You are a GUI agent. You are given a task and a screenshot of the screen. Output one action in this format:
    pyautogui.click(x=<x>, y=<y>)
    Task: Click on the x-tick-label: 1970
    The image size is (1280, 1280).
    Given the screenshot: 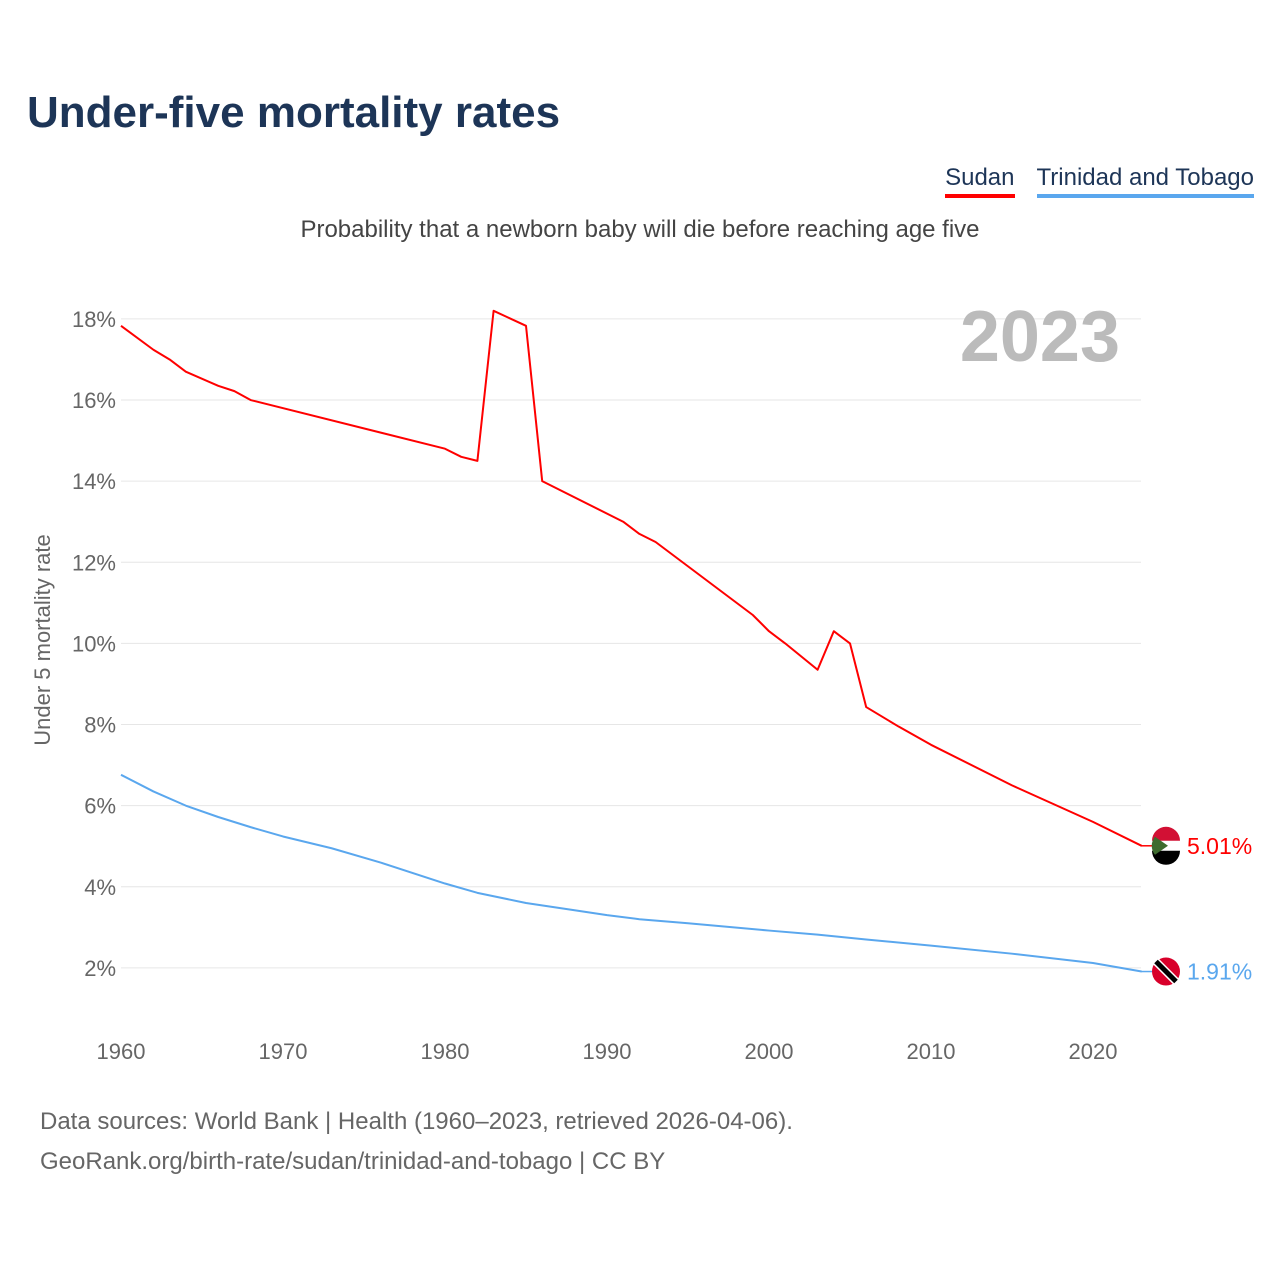 What is the action you would take?
    pyautogui.click(x=283, y=1051)
    